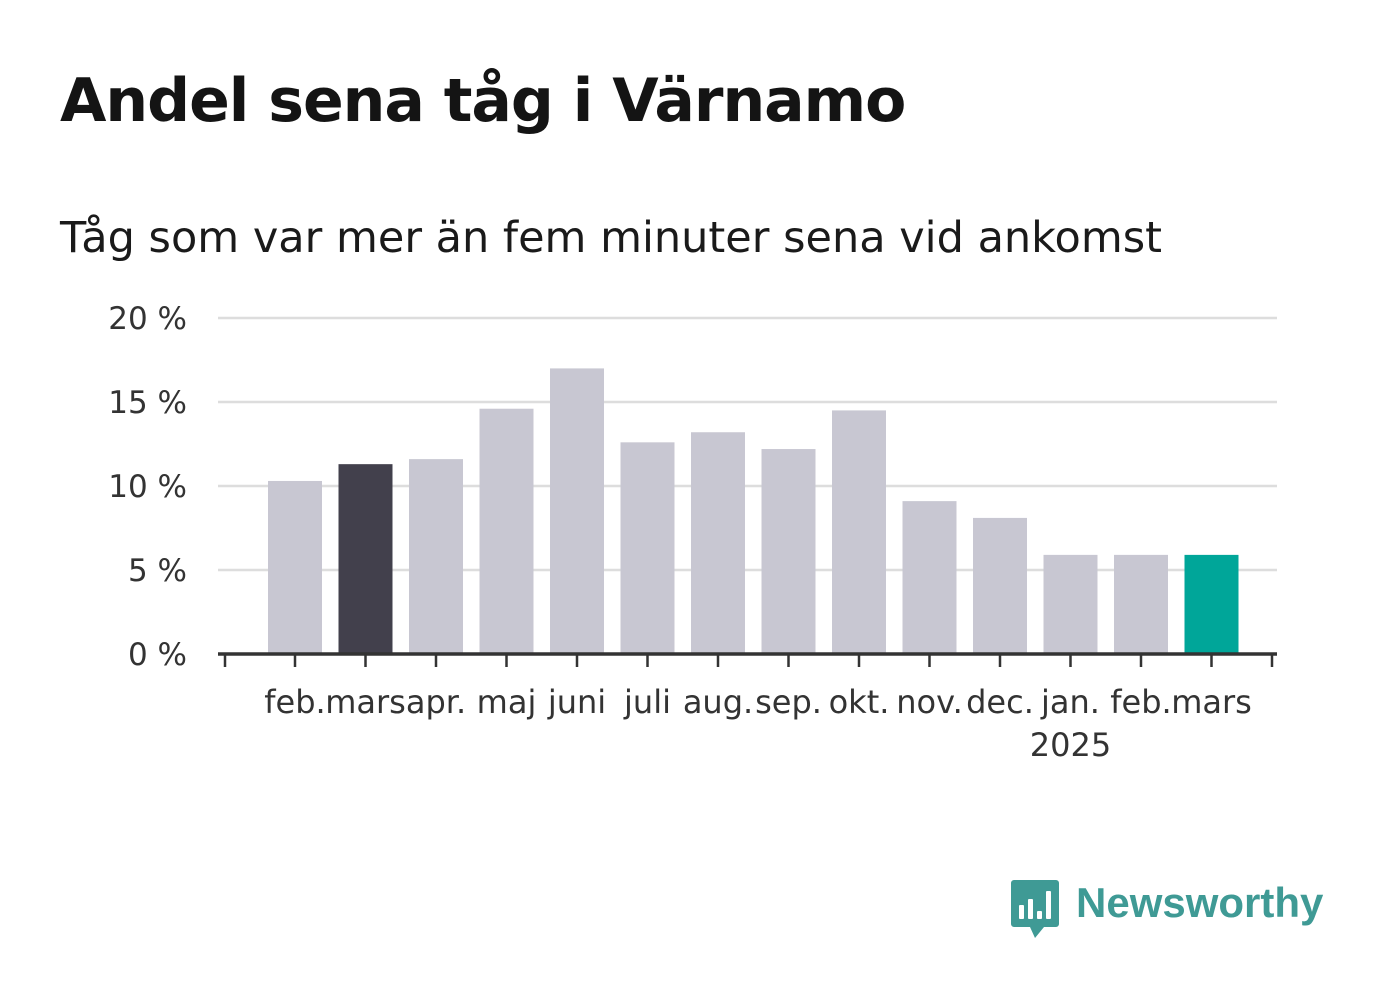 This screenshot has width=1382, height=999. I want to click on x-tick-label: dec., so click(1000, 702).